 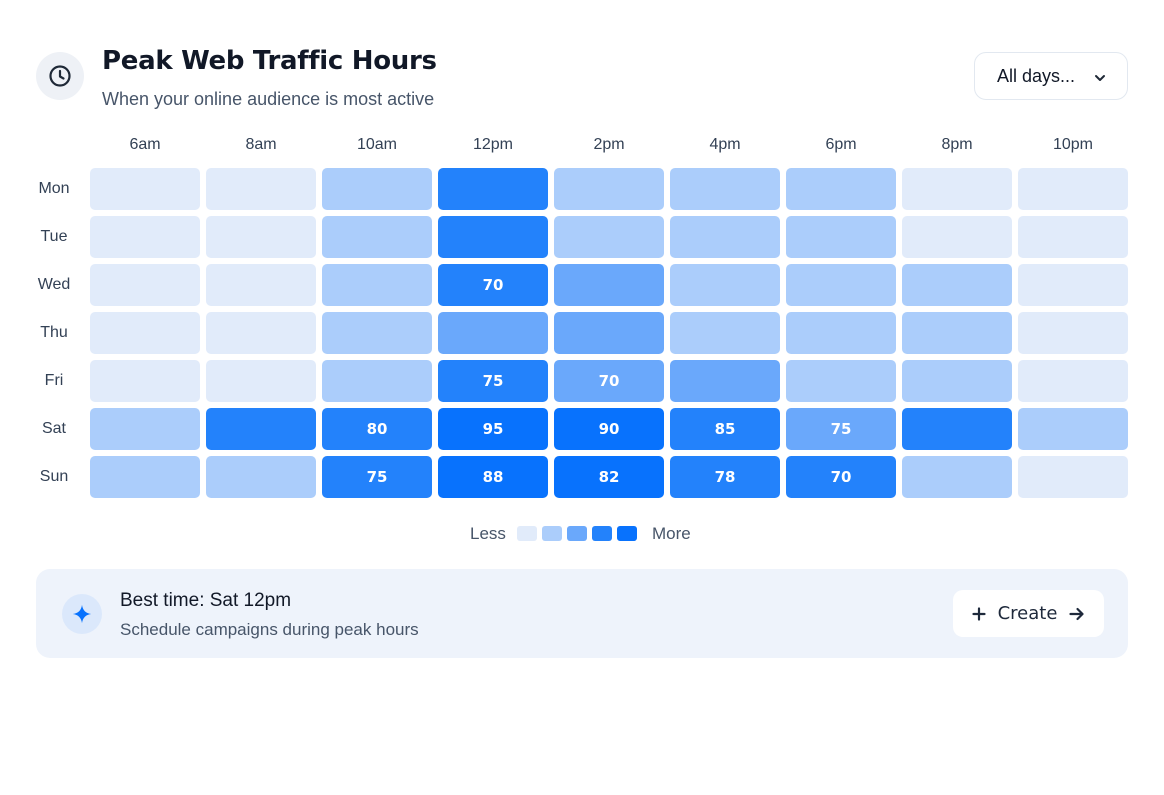 What do you see at coordinates (54, 380) in the screenshot?
I see `row-label: Fri` at bounding box center [54, 380].